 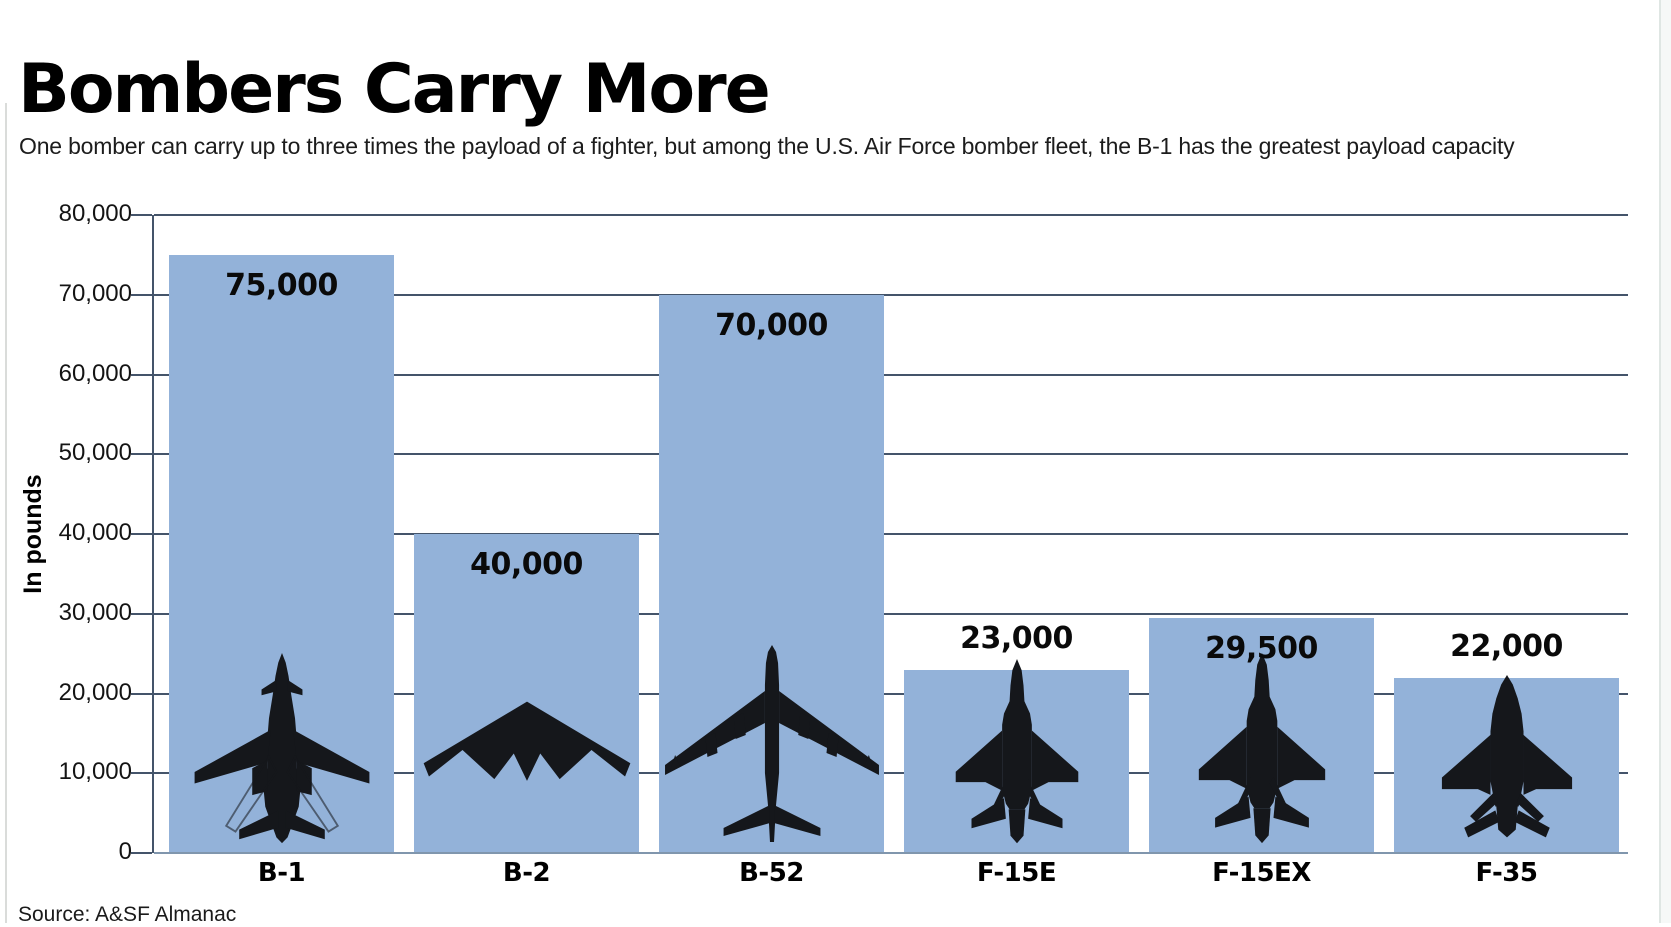 I want to click on f-15e-silhouette-icon, so click(x=1017, y=753).